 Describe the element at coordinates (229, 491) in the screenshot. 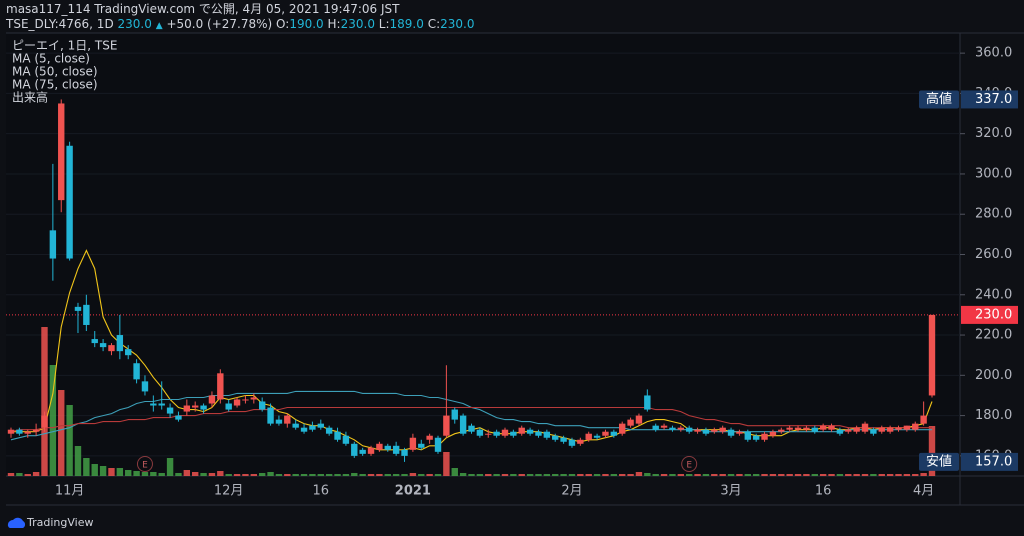

I see `x-tick-label: 12月` at that location.